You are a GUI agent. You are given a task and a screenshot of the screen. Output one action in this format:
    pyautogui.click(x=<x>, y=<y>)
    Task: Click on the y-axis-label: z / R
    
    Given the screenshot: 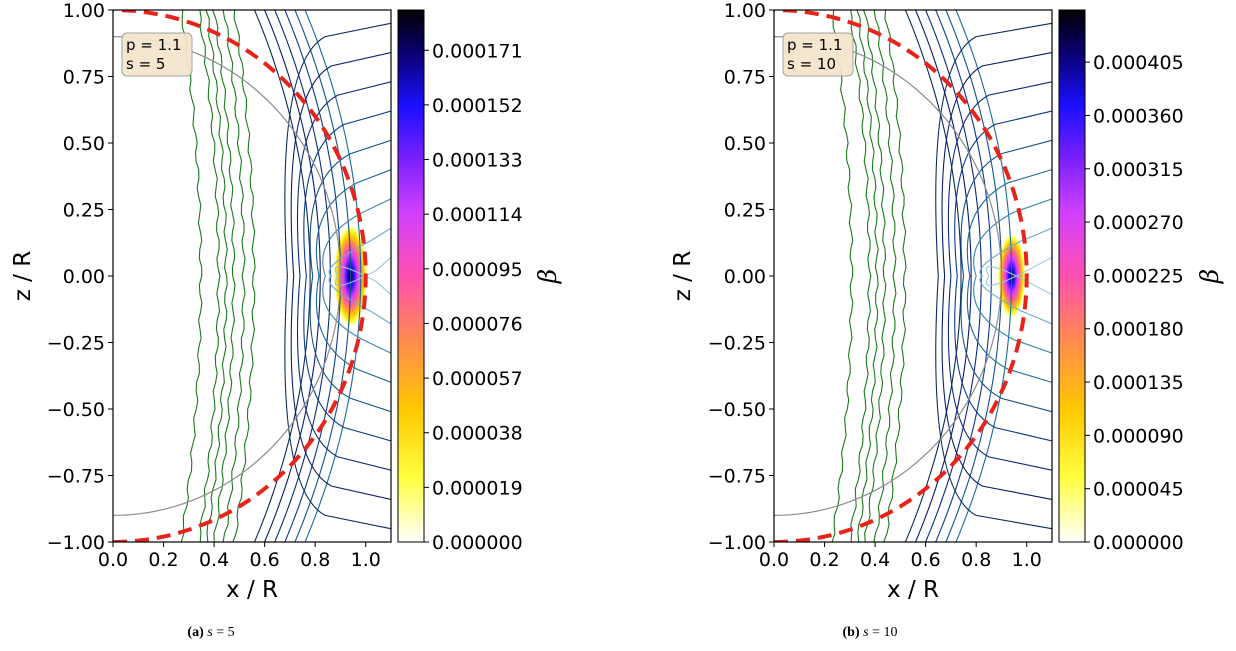 What is the action you would take?
    pyautogui.click(x=683, y=276)
    